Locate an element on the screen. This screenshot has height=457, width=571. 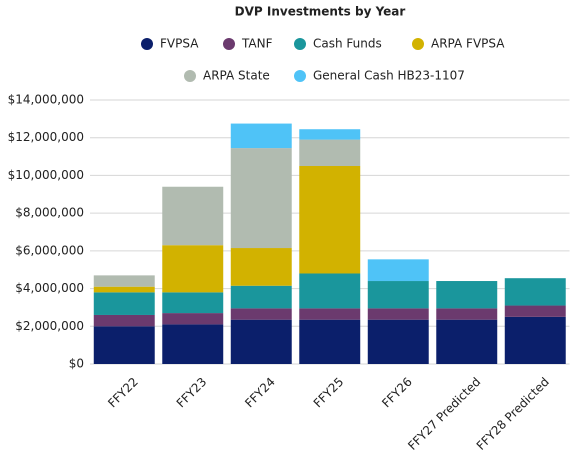
x-tick-label: FFY27 Predicted is located at coordinates (444, 414).